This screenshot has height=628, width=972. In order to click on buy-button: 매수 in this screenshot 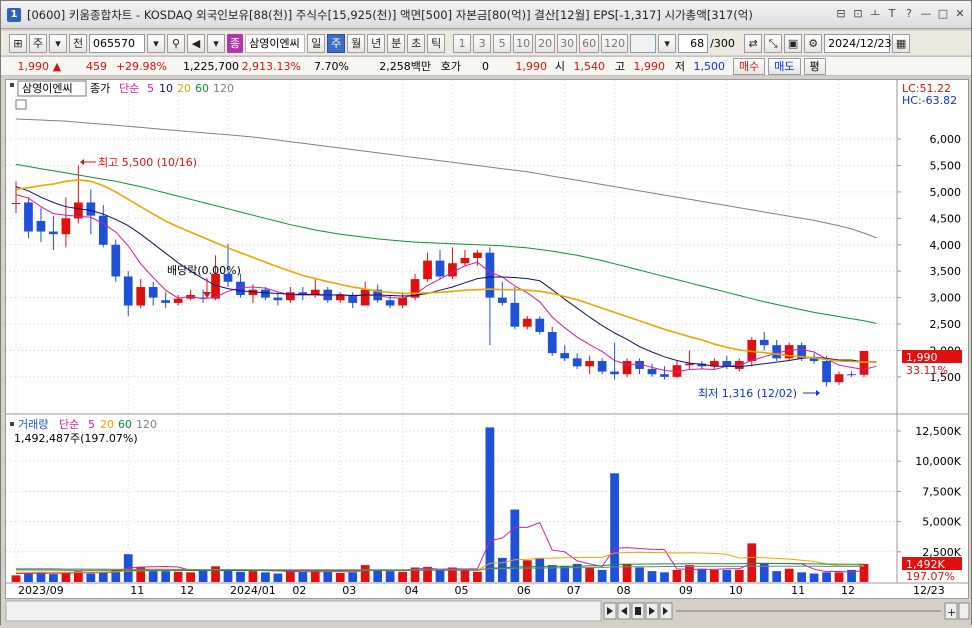, I will do `click(749, 66)`.